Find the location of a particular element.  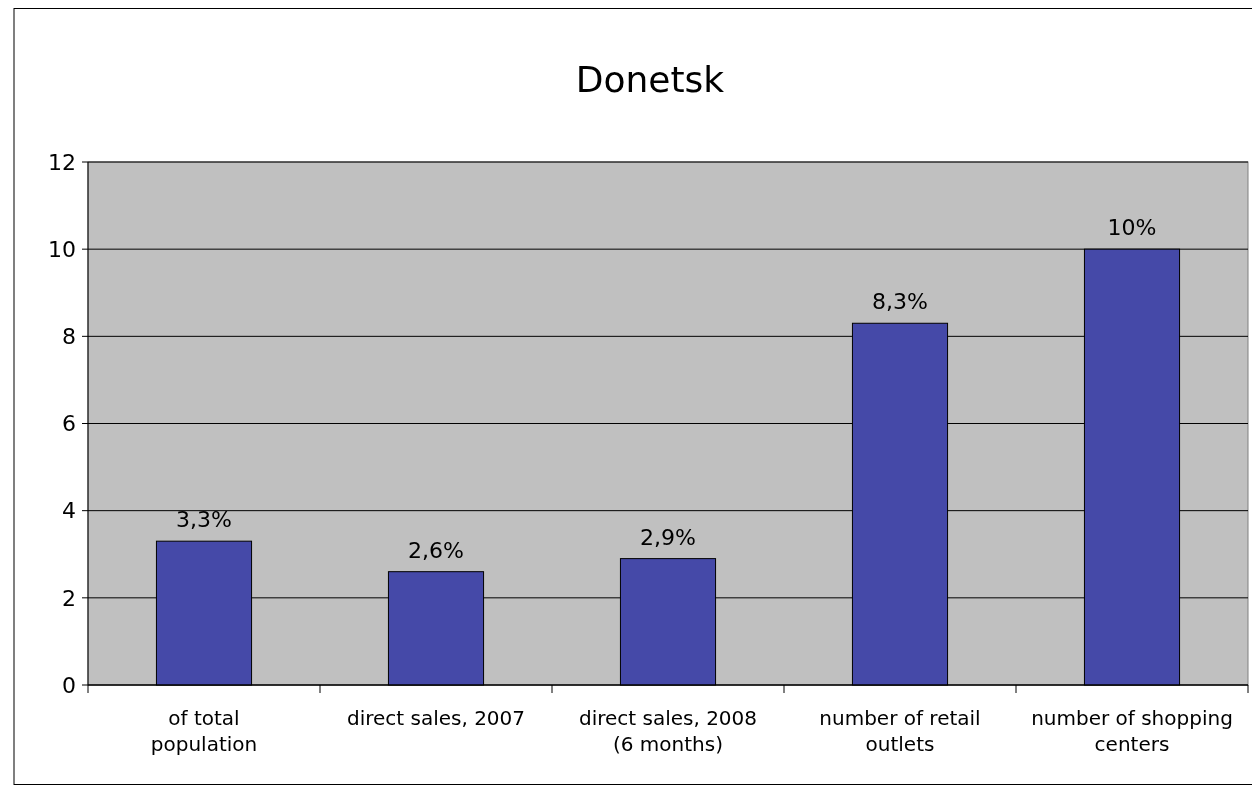

x-tick-label: of total population is located at coordinates (204, 731).